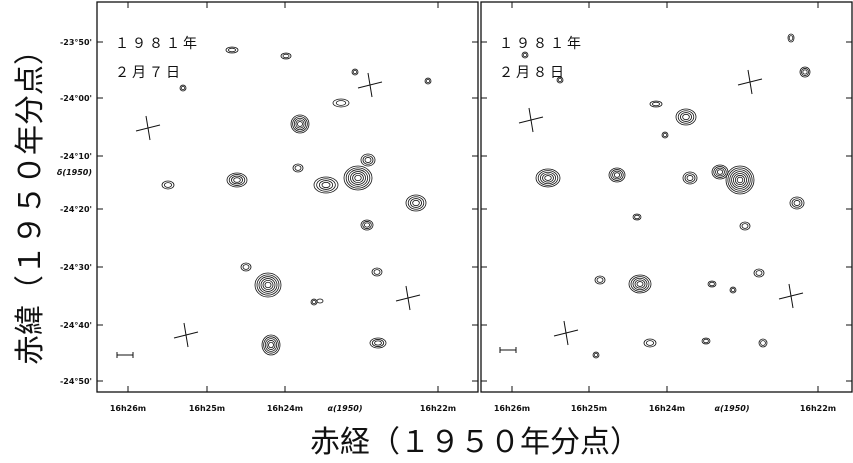  Describe the element at coordinates (207, 408) in the screenshot. I see `x-tick-label: 16h25m` at that location.